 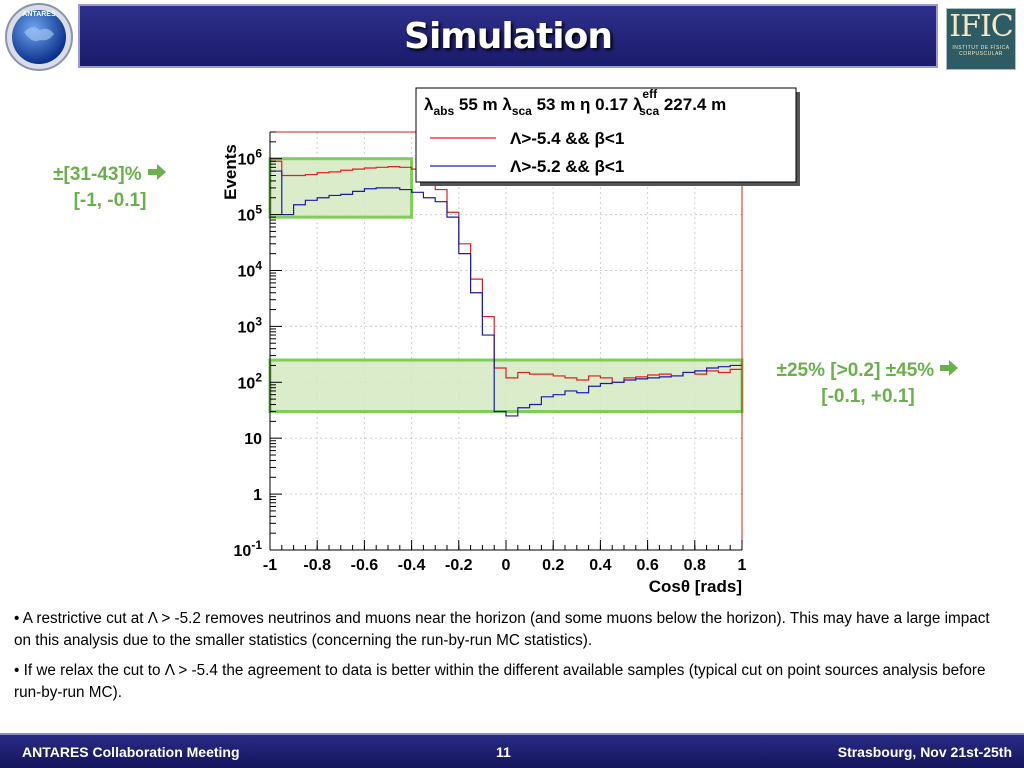 I want to click on annotation-right-line1: ±25% [>0.2] ±45%, so click(x=855, y=370).